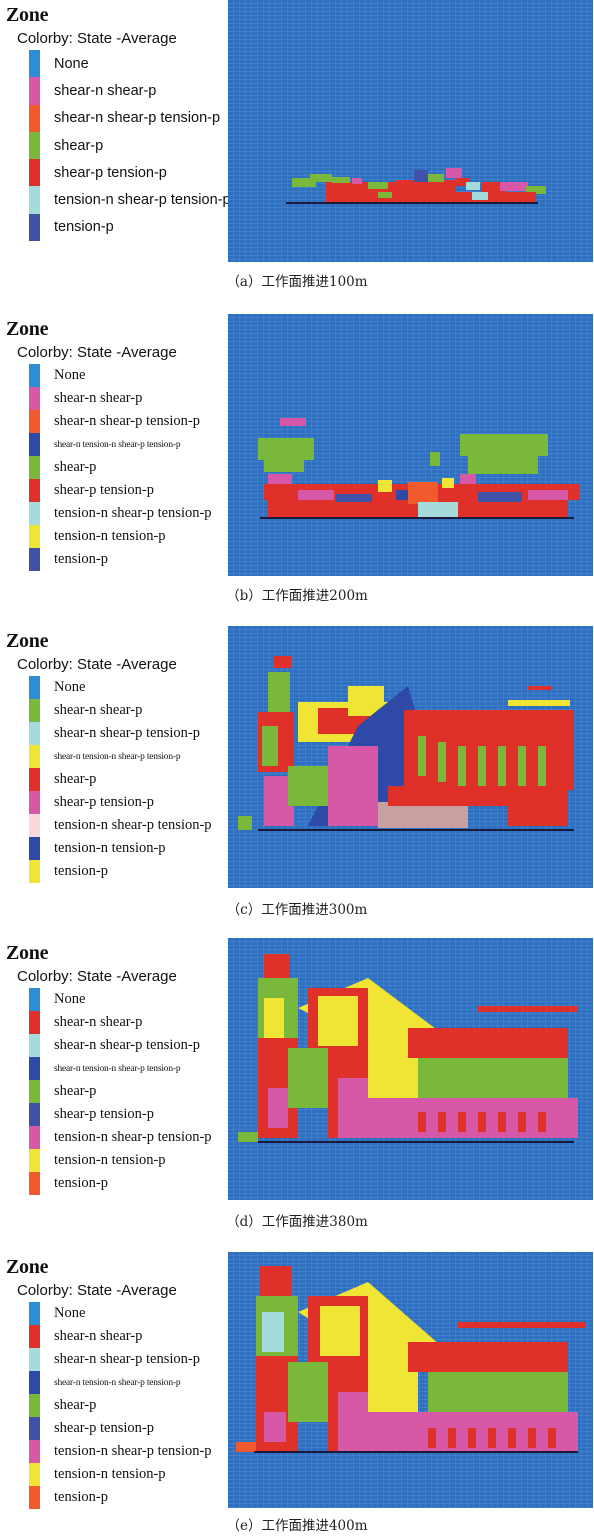 The width and height of the screenshot is (594, 1539). What do you see at coordinates (297, 910) in the screenshot?
I see `caption: （c）工作面推进300m` at bounding box center [297, 910].